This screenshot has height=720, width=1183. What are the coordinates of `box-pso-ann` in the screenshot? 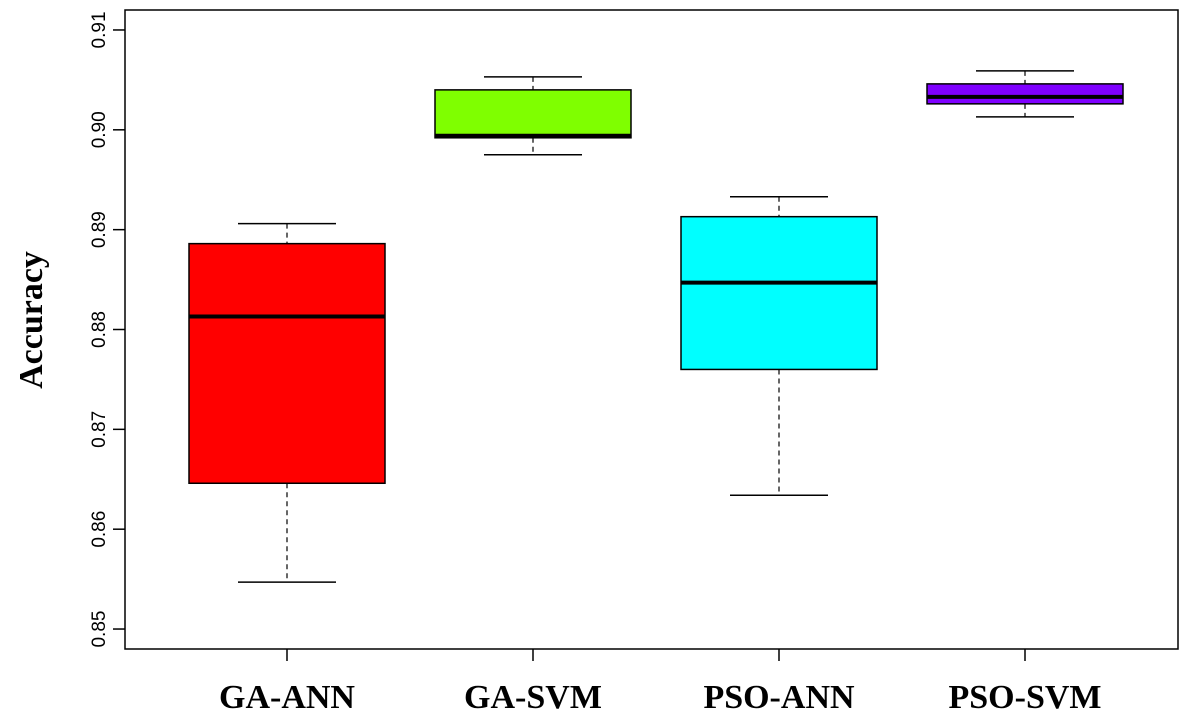 It's located at (779, 345).